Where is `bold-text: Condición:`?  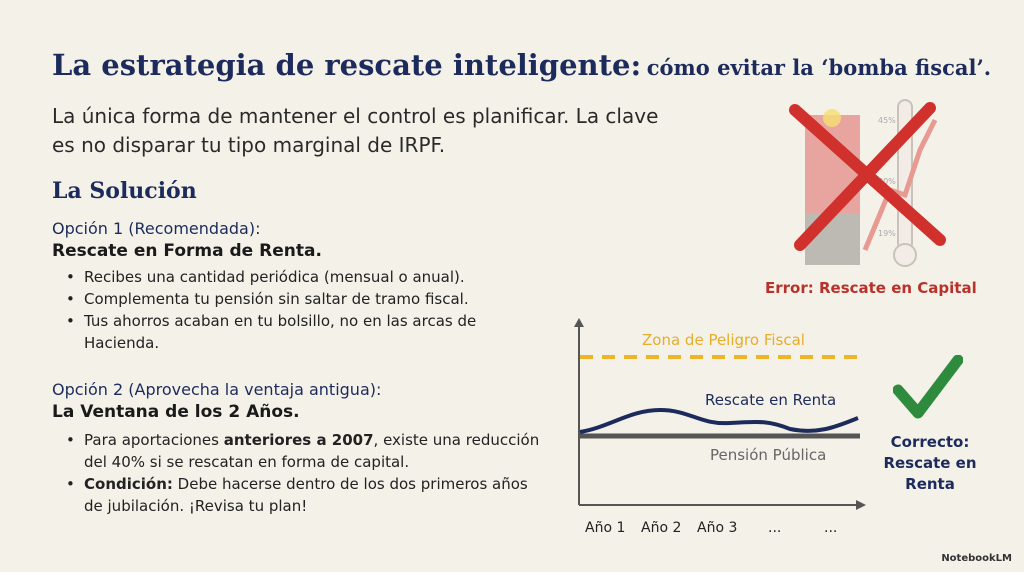 bold-text: Condición: is located at coordinates (128, 484).